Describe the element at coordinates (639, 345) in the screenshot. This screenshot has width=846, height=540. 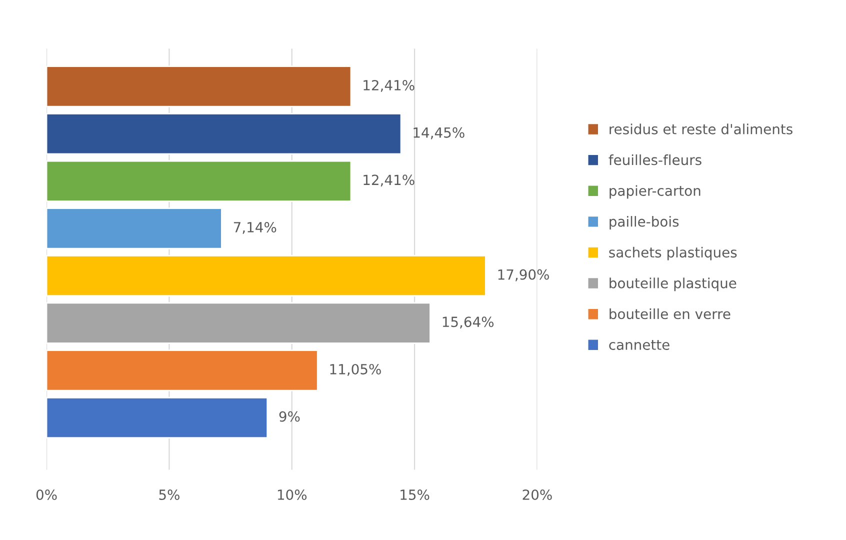
I see `legend-label: cannette` at that location.